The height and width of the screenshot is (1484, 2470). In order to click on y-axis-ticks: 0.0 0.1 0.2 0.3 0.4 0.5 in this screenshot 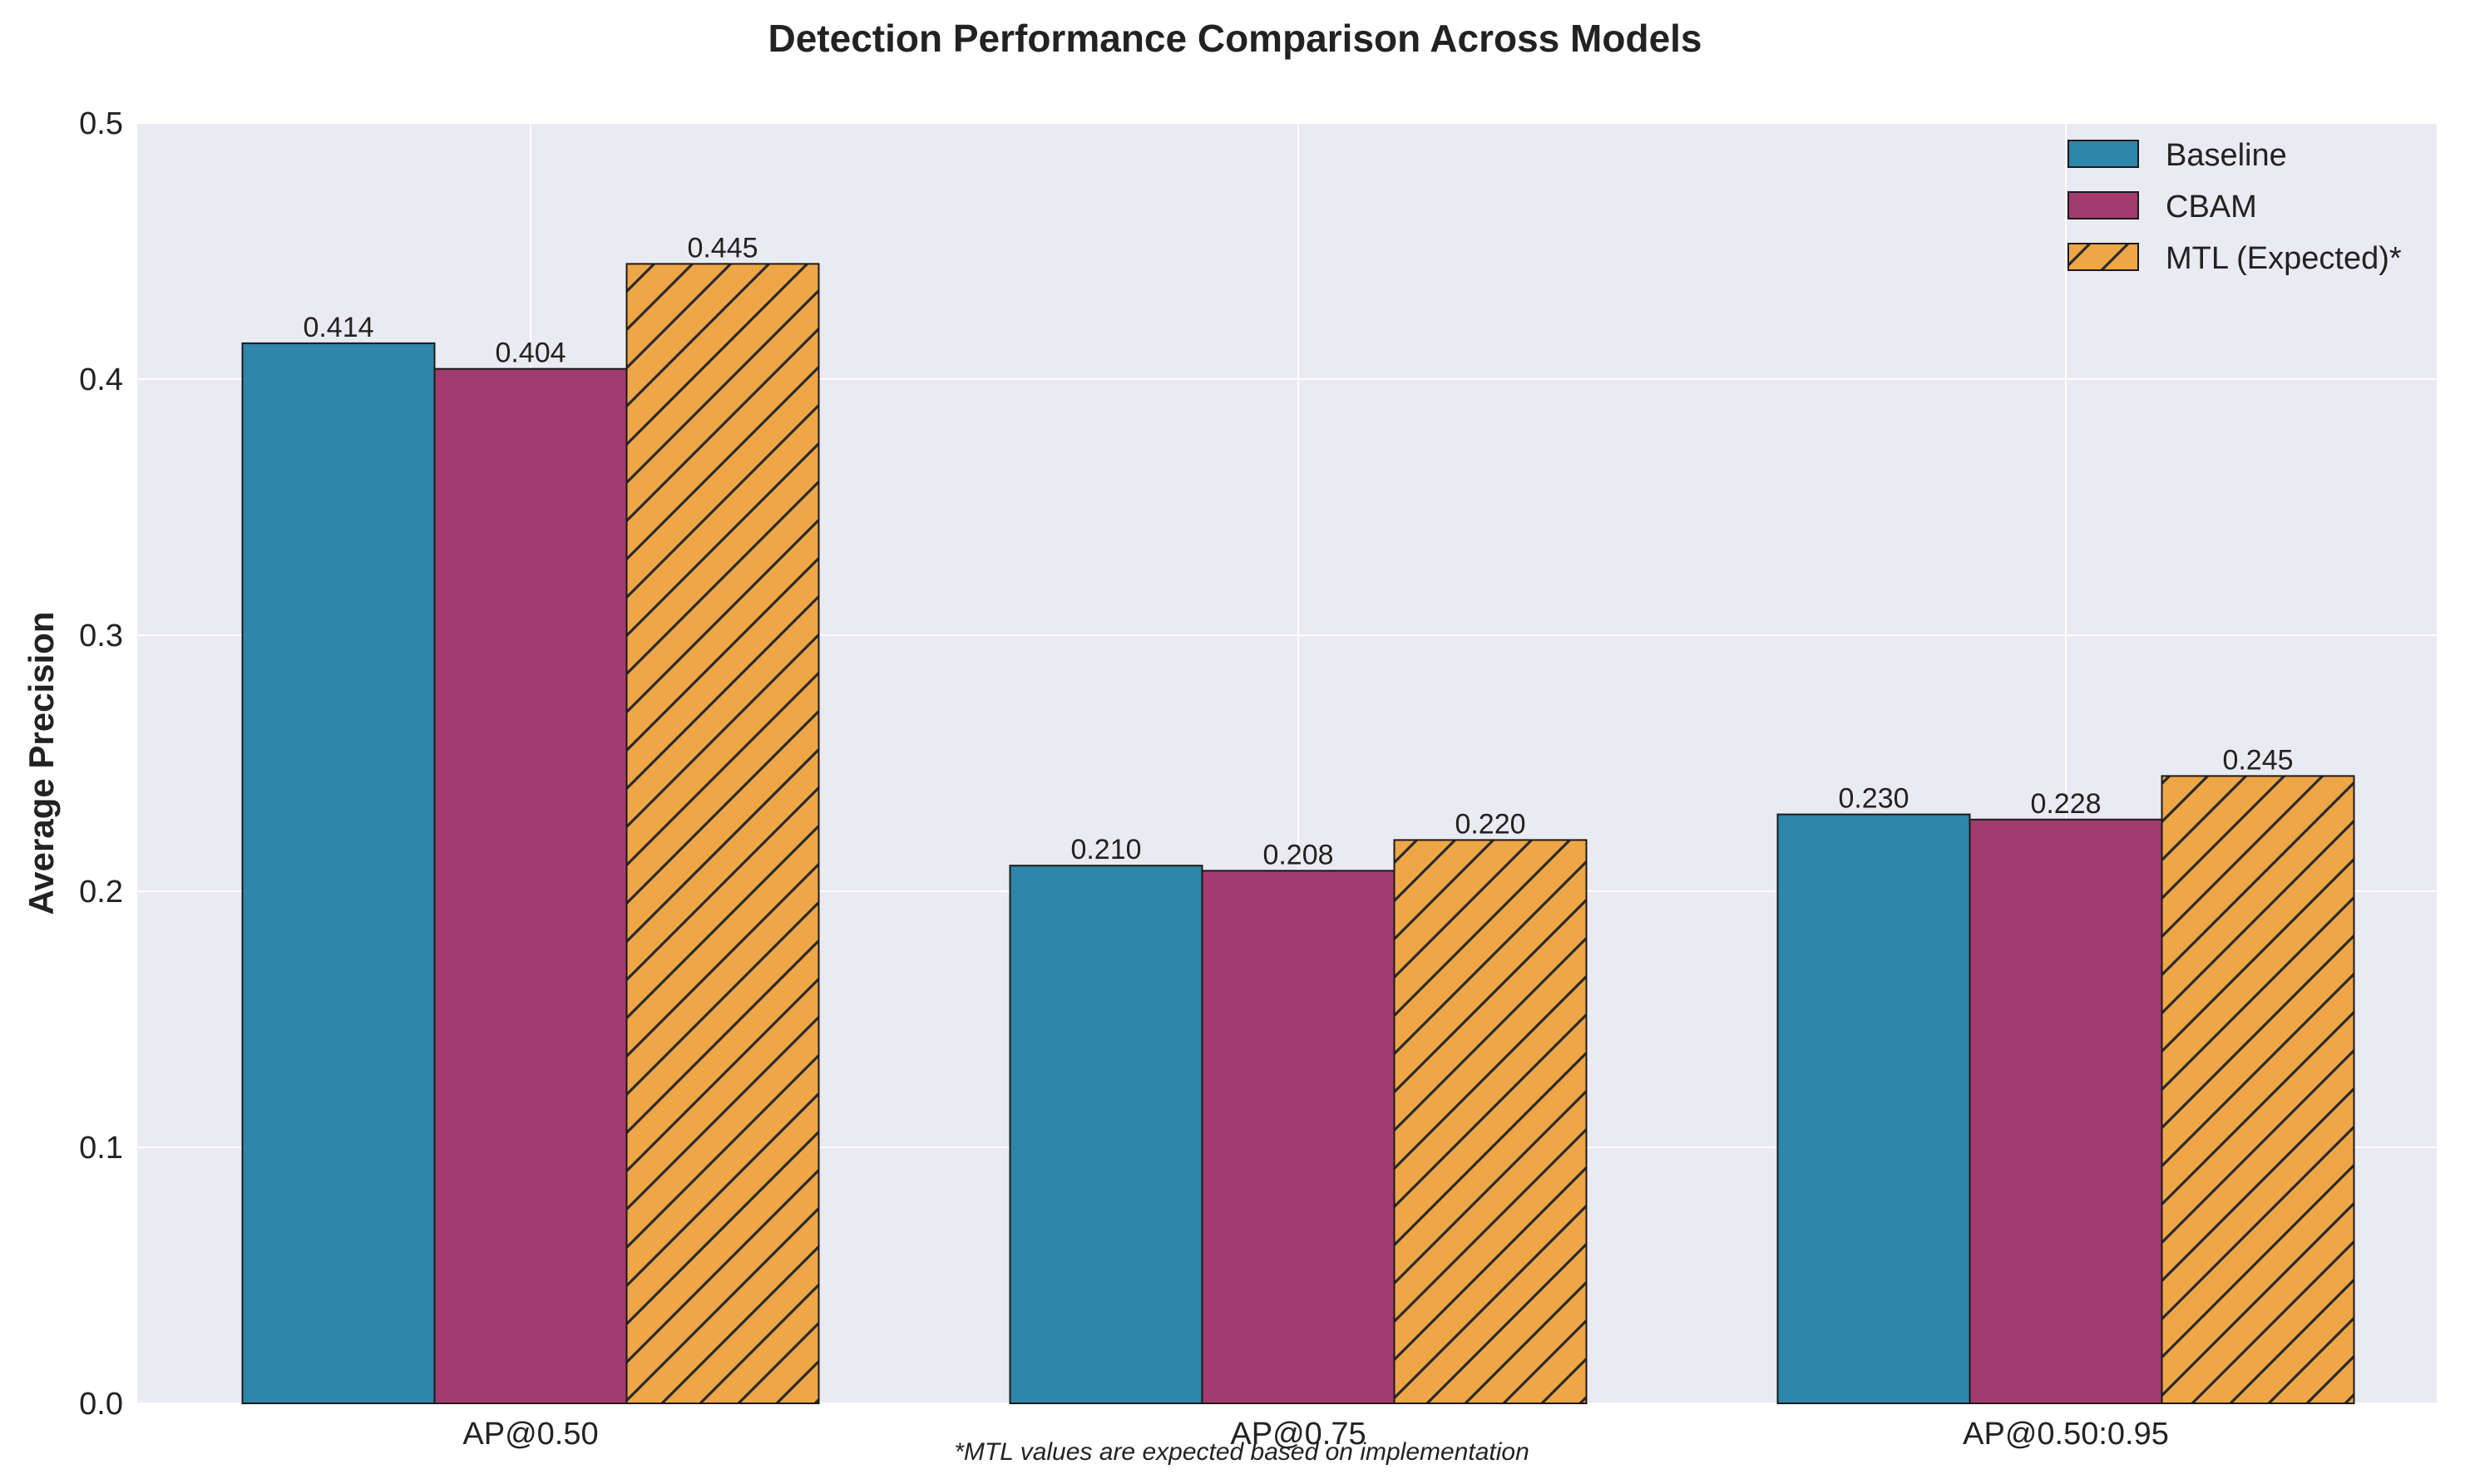, I will do `click(101, 764)`.